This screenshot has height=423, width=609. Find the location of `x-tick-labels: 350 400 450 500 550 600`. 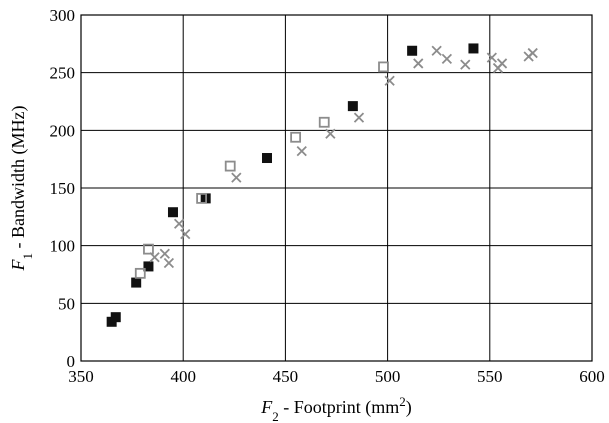

x-tick-labels: 350 400 450 500 550 600 is located at coordinates (336, 376).